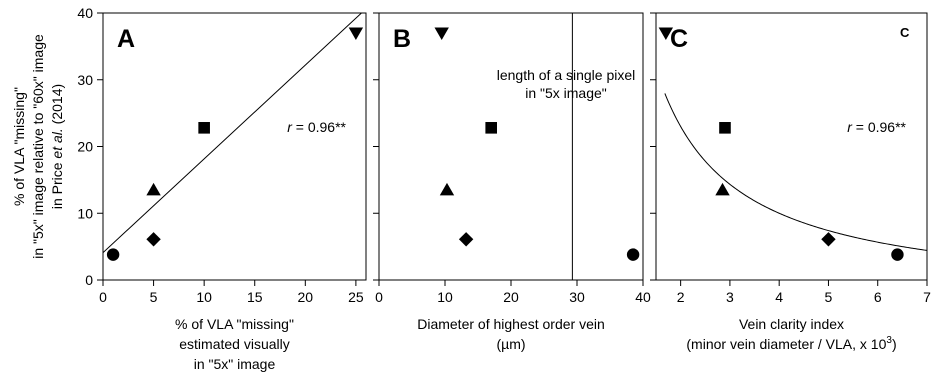 The image size is (932, 375). I want to click on y-tick-label: 10, so click(85, 213).